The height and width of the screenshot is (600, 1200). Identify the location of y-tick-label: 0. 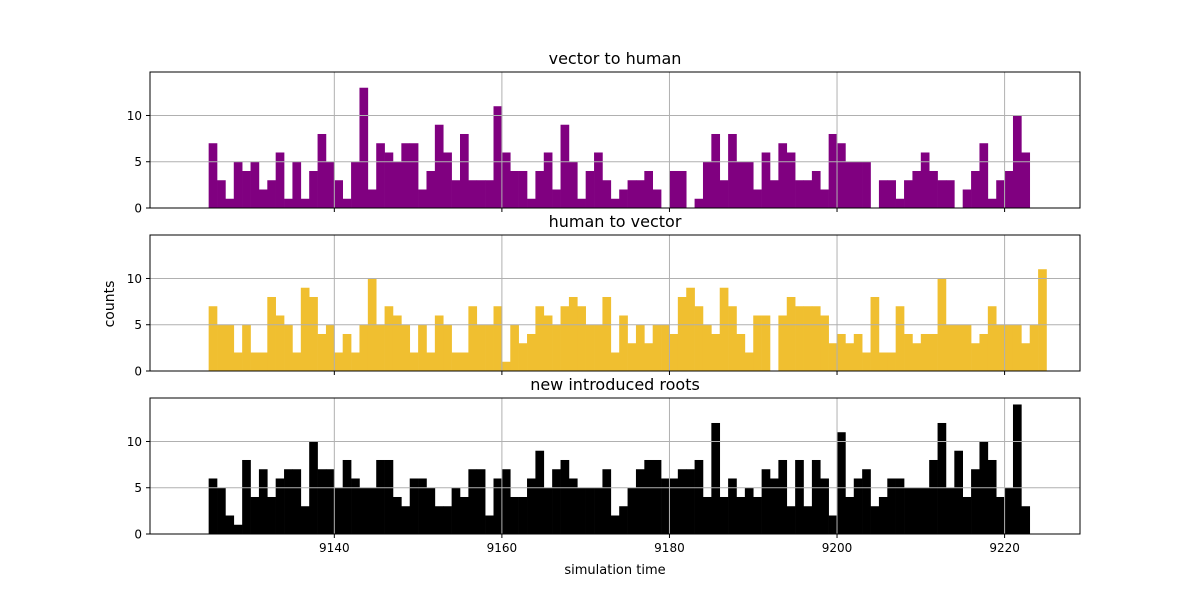
(138, 372).